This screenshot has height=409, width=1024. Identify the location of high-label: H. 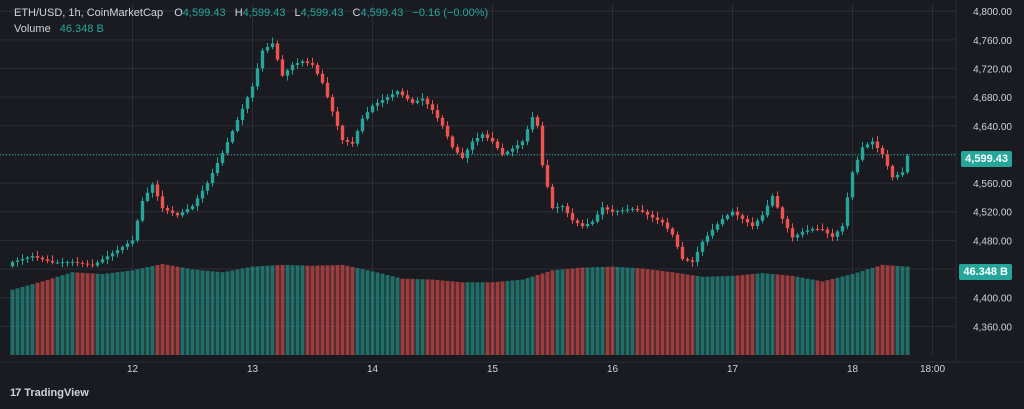
(238, 13).